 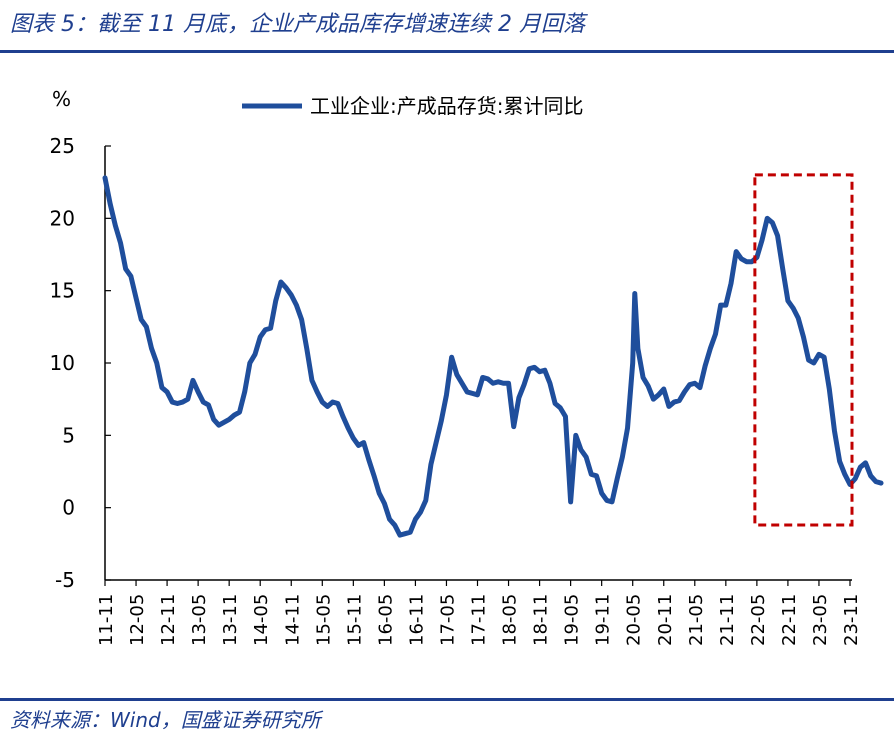 I want to click on x-tick-label: 12-11, so click(x=168, y=620).